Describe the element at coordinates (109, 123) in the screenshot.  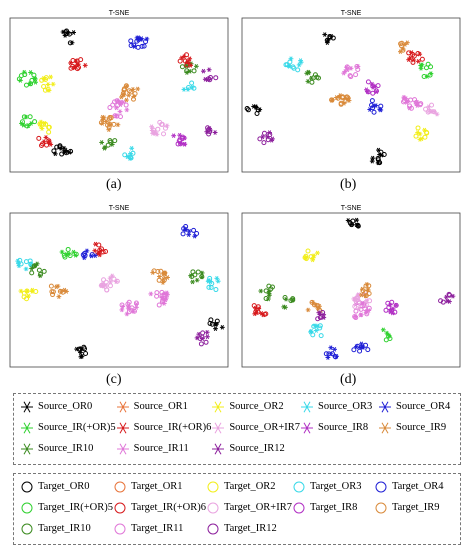
I see `cluster-source-ir9` at that location.